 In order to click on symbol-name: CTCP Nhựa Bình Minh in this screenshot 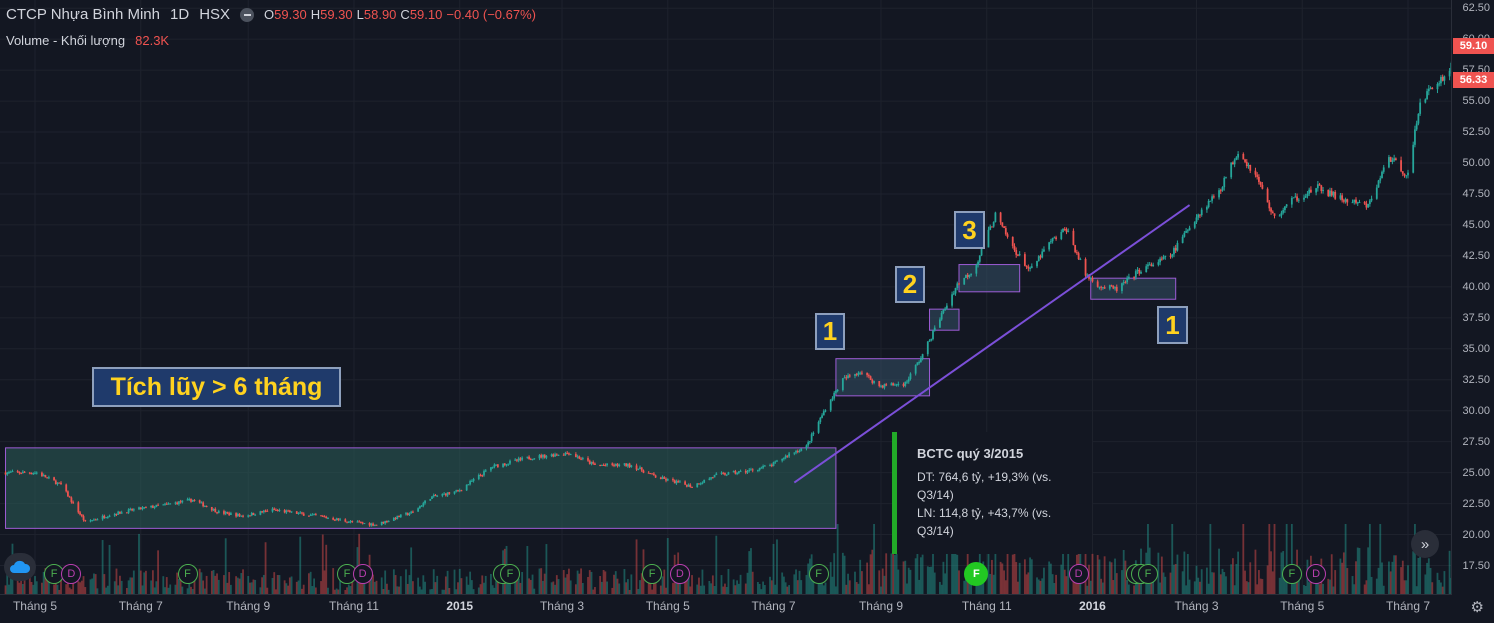, I will do `click(83, 14)`.